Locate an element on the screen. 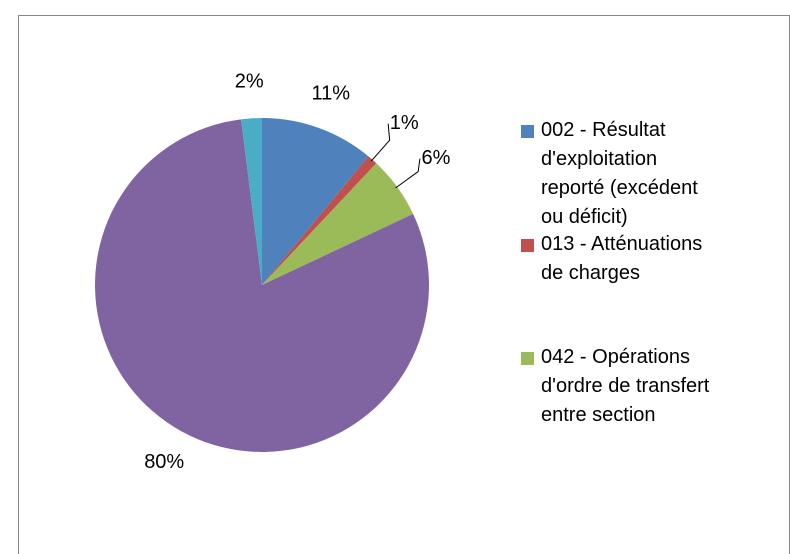 The height and width of the screenshot is (554, 790). data-label: 2% is located at coordinates (249, 82).